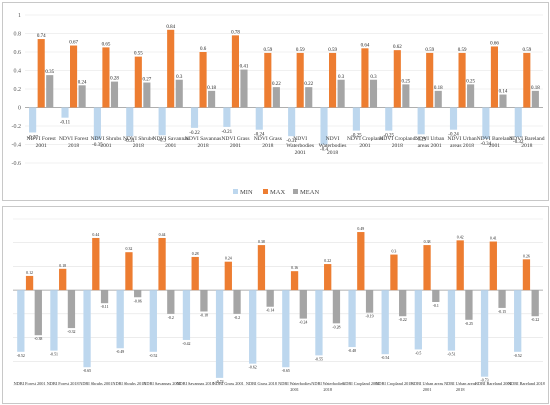 Image resolution: width=550 pixels, height=405 pixels. What do you see at coordinates (153, 321) in the screenshot?
I see `bar-min-ndbi-savannas-2001` at bounding box center [153, 321].